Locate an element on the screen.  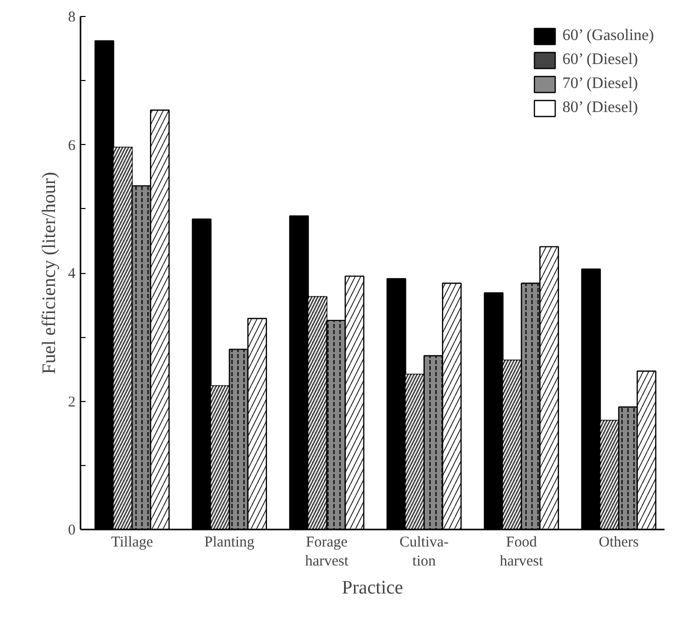
y-axis-title: Fuel efficiency (liter/hour) is located at coordinates (49, 273).